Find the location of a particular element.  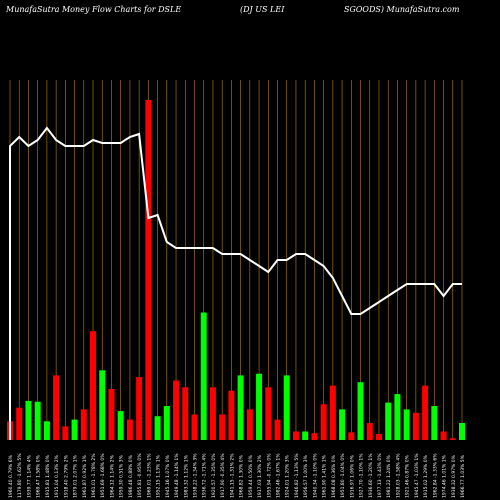

x-axis-tick-label: 1961.90 1.41% 1% is located at coordinates (325, 476).